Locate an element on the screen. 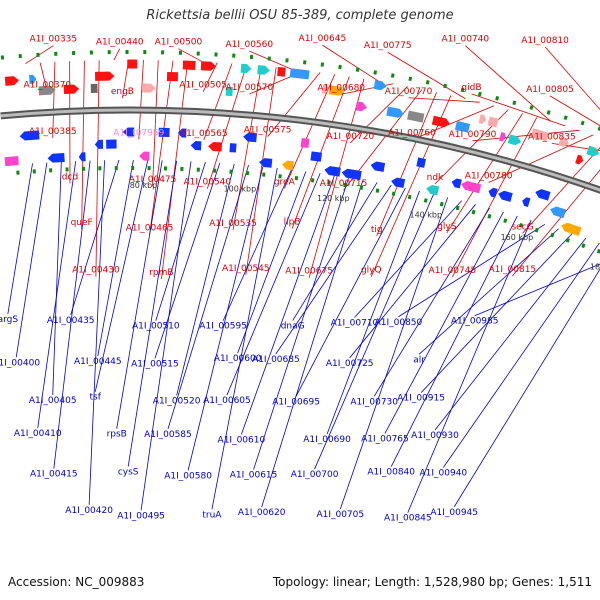  forward-gene-17-arrow is located at coordinates (336, 90).